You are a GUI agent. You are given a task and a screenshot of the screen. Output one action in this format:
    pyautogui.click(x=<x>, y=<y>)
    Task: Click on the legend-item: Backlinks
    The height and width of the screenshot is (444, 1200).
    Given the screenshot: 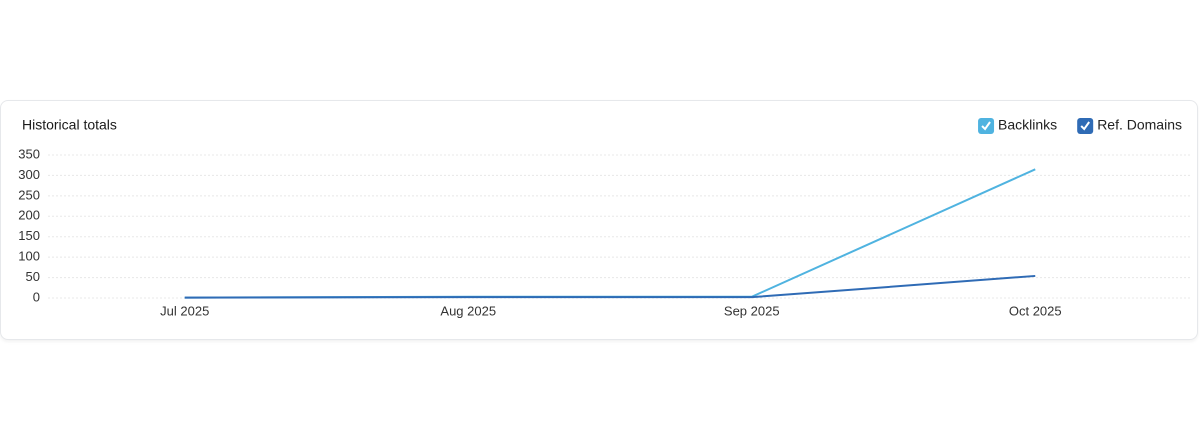 What is the action you would take?
    pyautogui.click(x=1017, y=125)
    